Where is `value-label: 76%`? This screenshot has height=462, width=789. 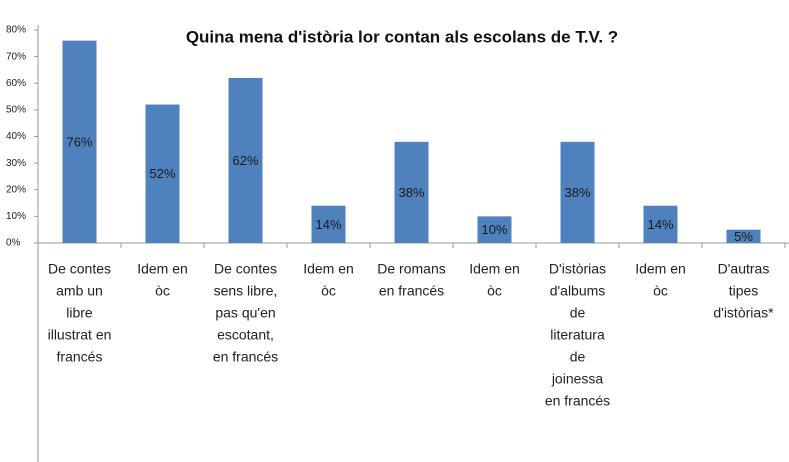 value-label: 76% is located at coordinates (79, 141).